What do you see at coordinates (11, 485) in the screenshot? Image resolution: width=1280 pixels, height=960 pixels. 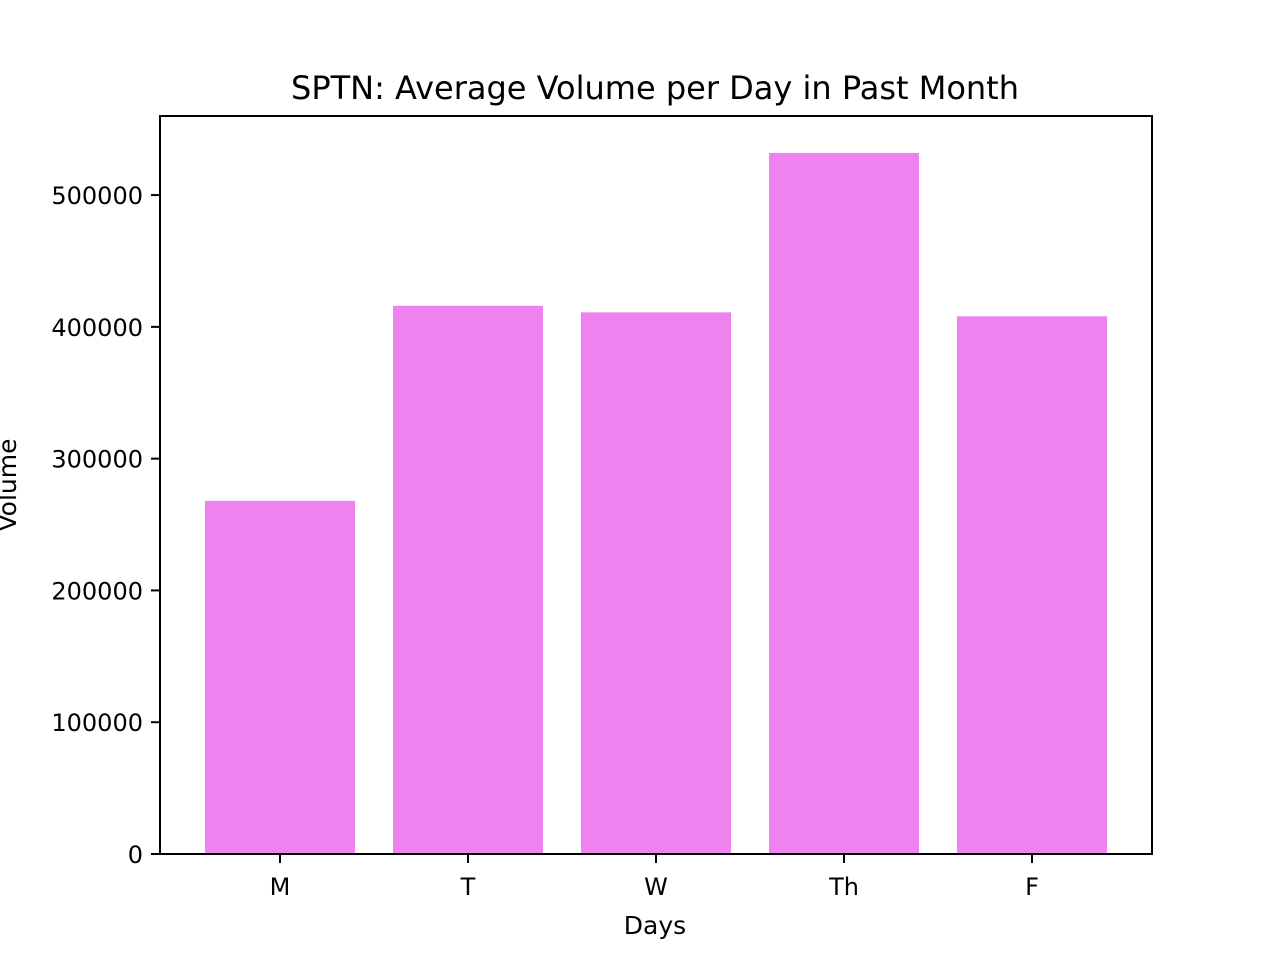 I see `y-axis-label: Volume` at bounding box center [11, 485].